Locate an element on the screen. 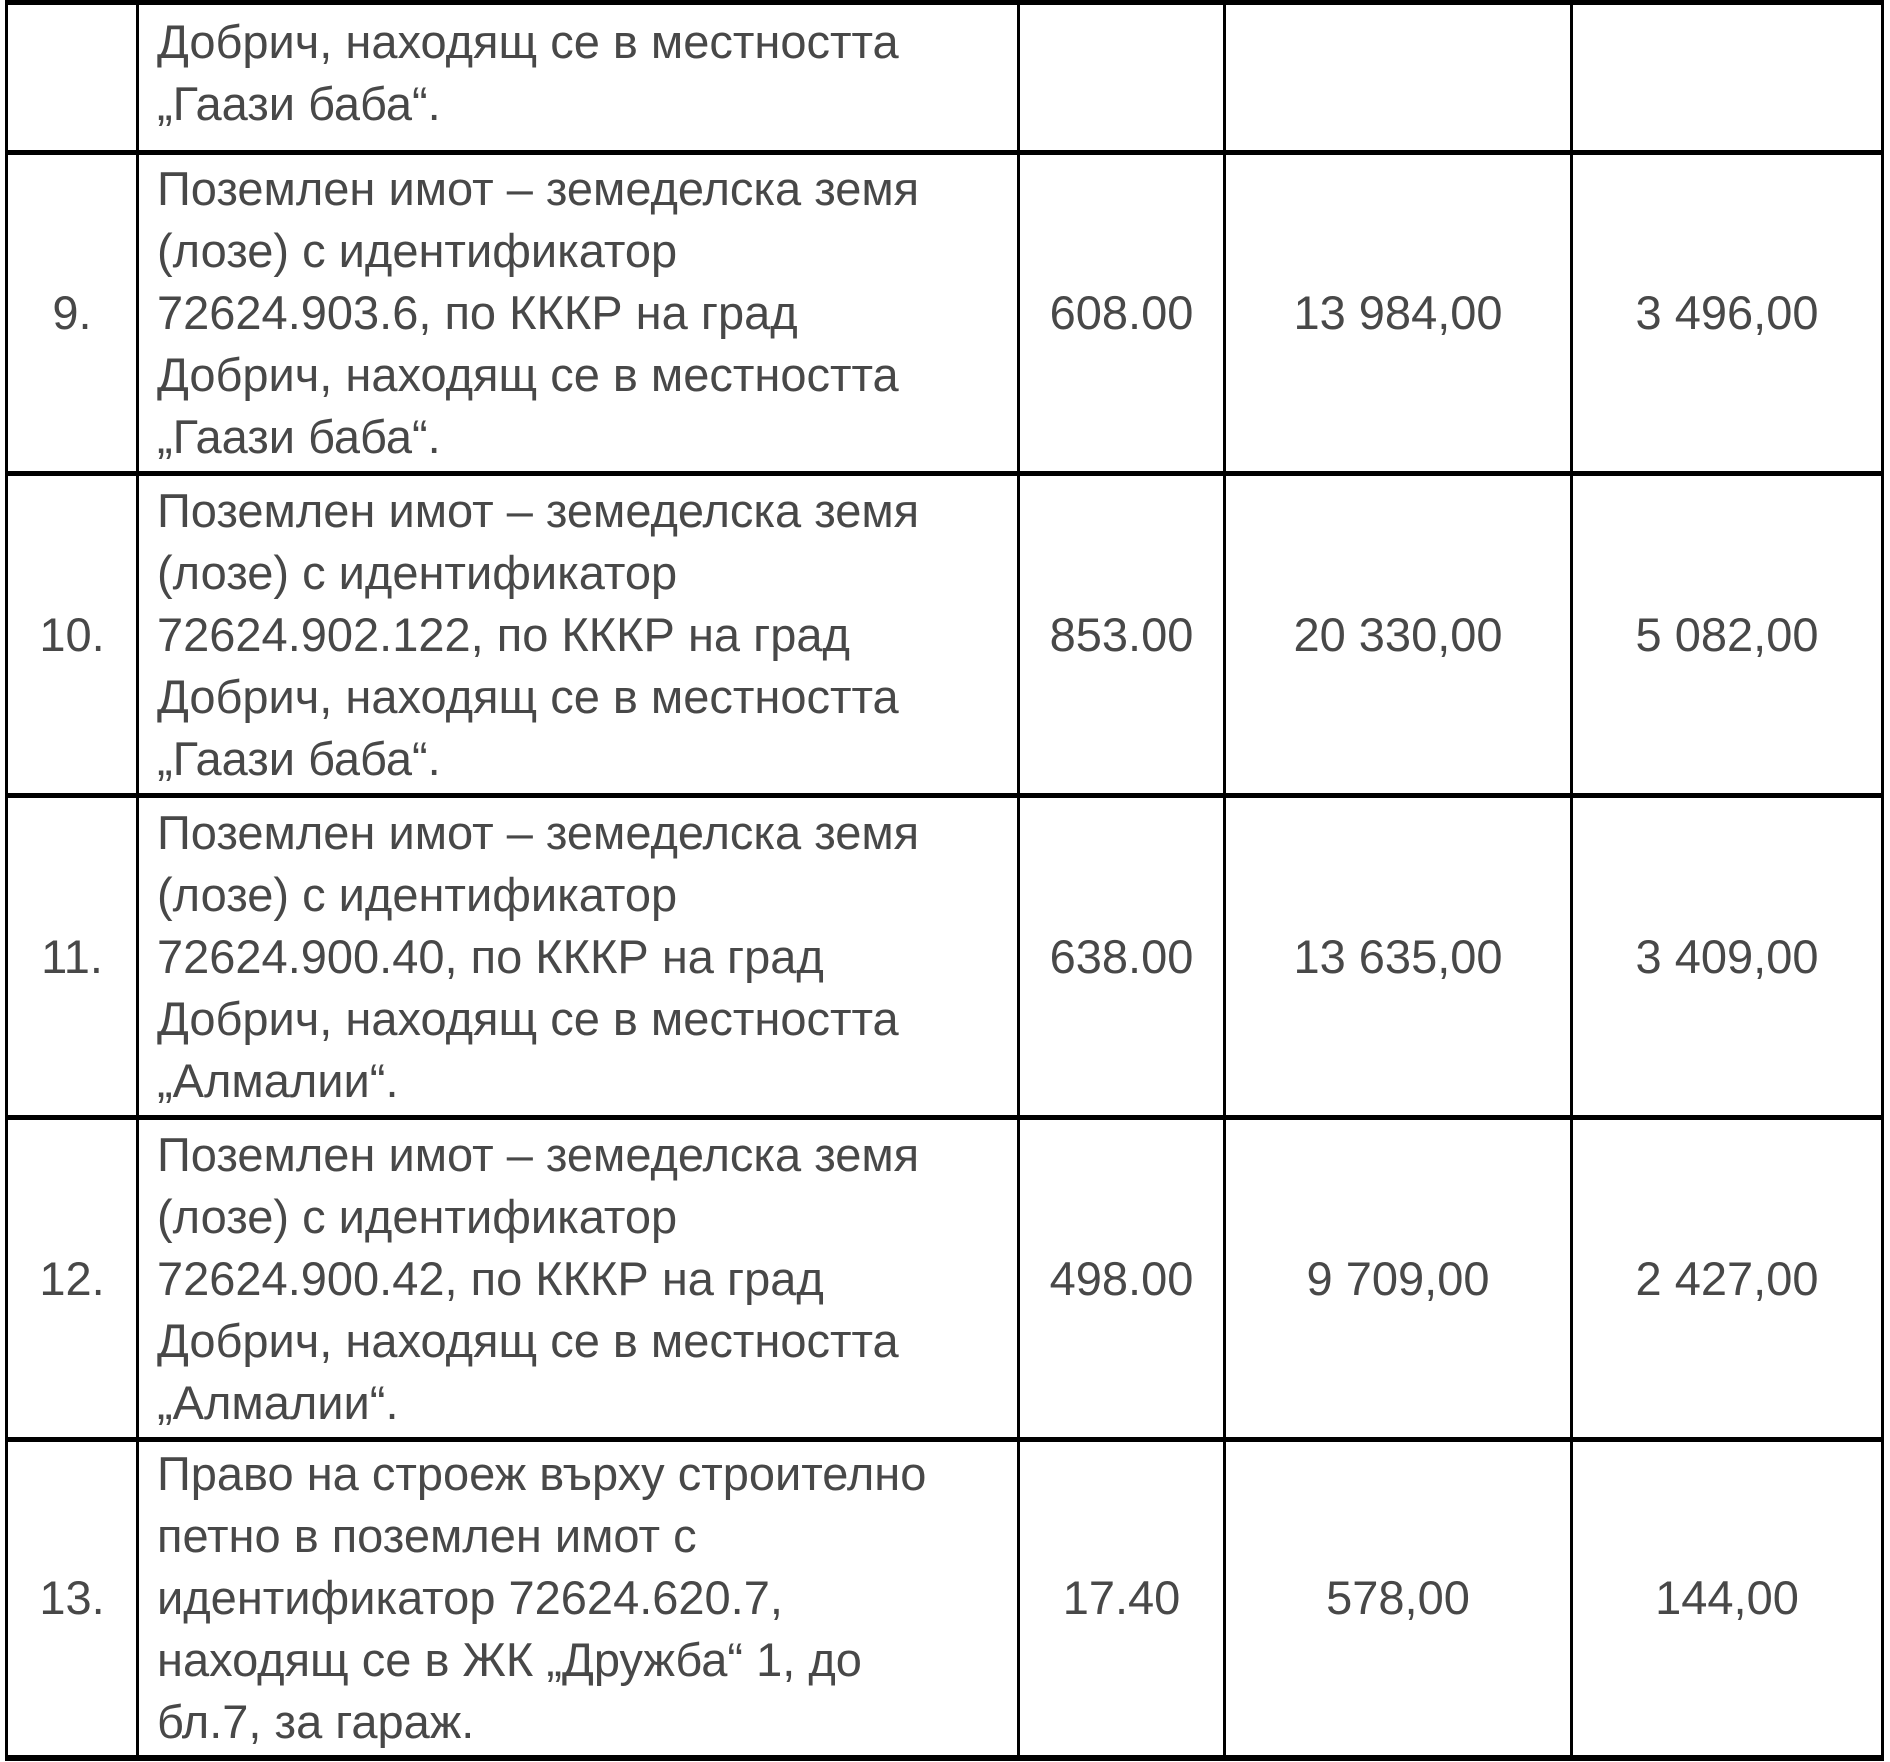  tax-value-cell is located at coordinates (1727, 77).